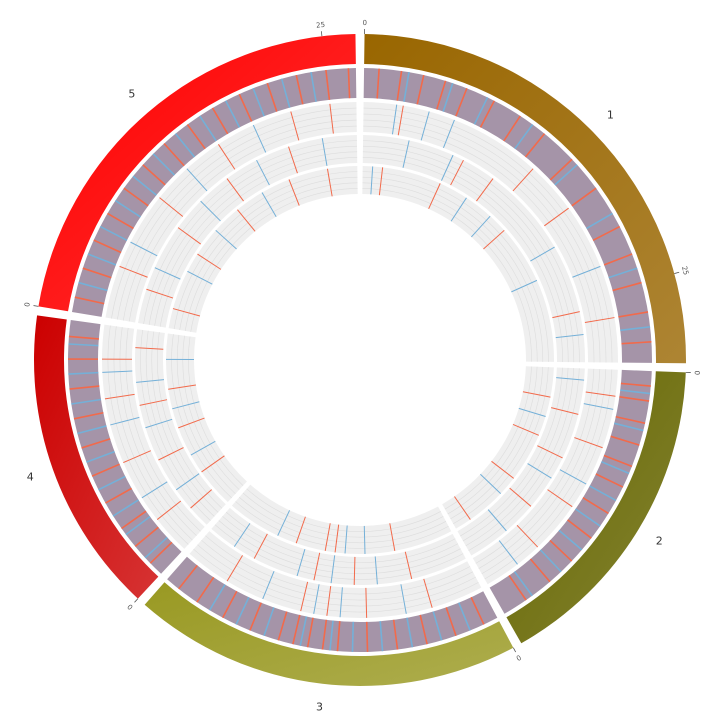 This screenshot has width=720, height=720. I want to click on tick-label: 0, so click(27, 305).